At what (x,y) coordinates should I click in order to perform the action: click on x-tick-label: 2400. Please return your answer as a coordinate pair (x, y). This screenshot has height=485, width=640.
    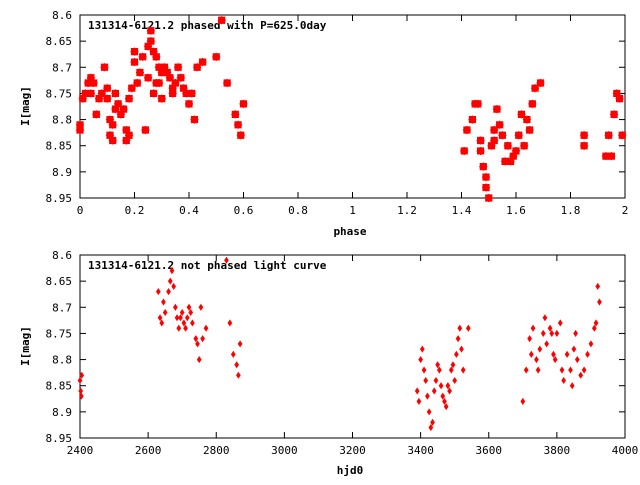
    Looking at the image, I should click on (80, 450).